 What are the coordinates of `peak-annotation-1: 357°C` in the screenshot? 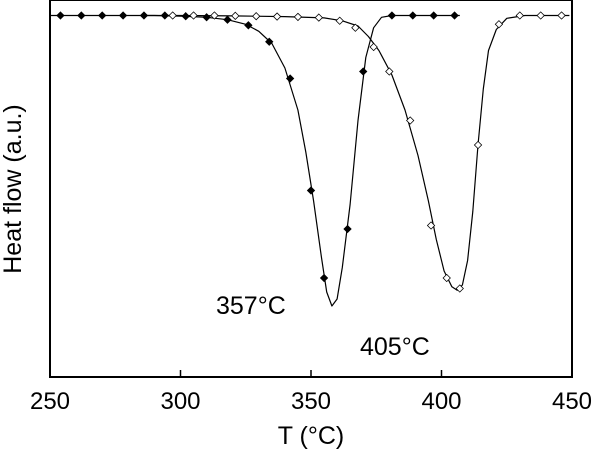 It's located at (251, 306).